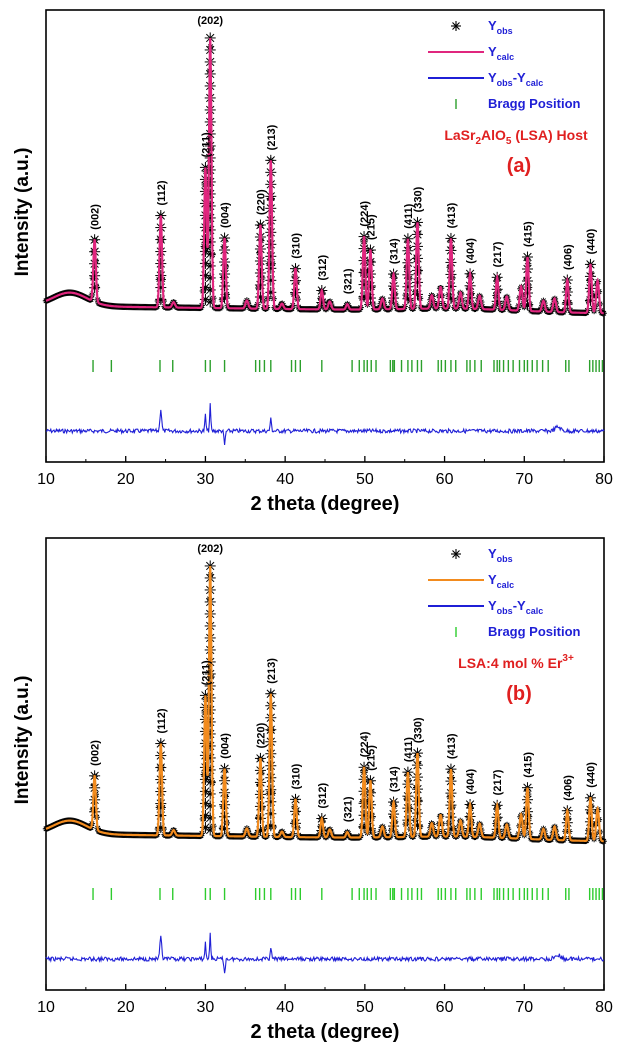  I want to click on peak-label: (314), so click(395, 251).